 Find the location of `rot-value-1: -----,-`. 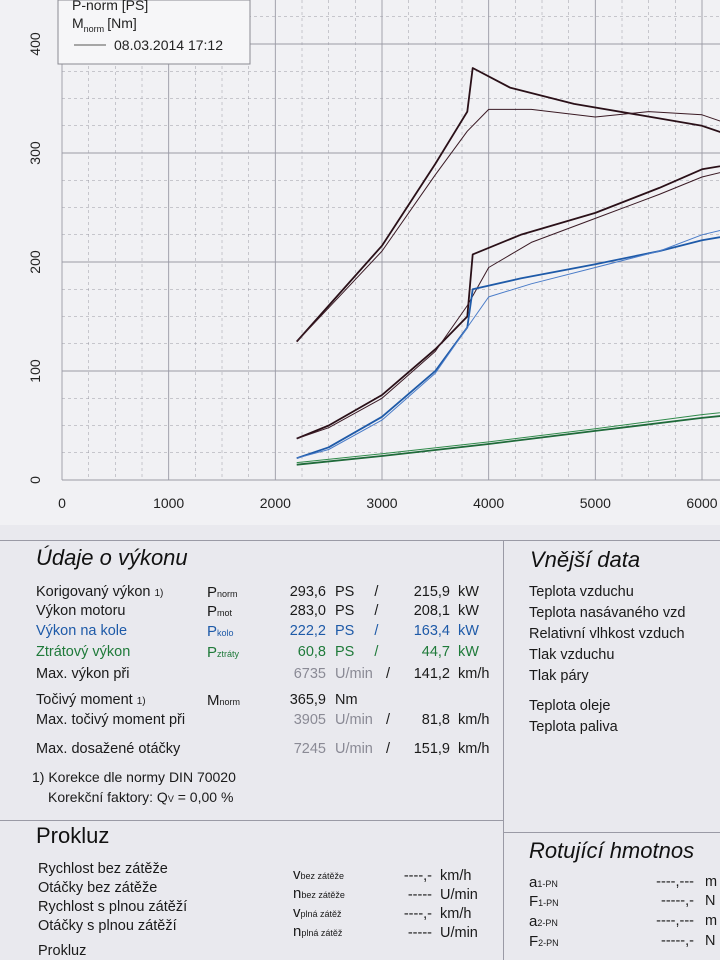

rot-value-1: -----,- is located at coordinates (677, 901).